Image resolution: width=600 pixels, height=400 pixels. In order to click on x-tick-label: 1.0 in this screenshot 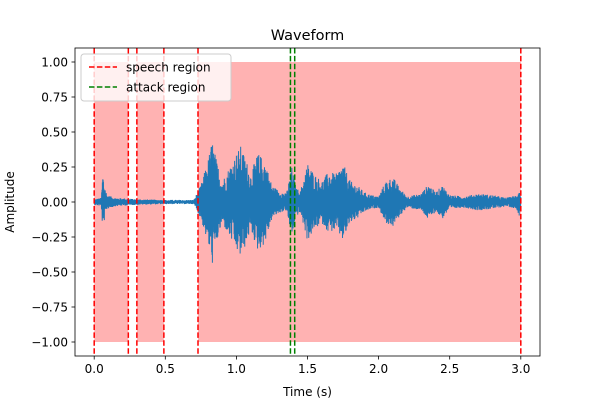, I will do `click(236, 369)`.